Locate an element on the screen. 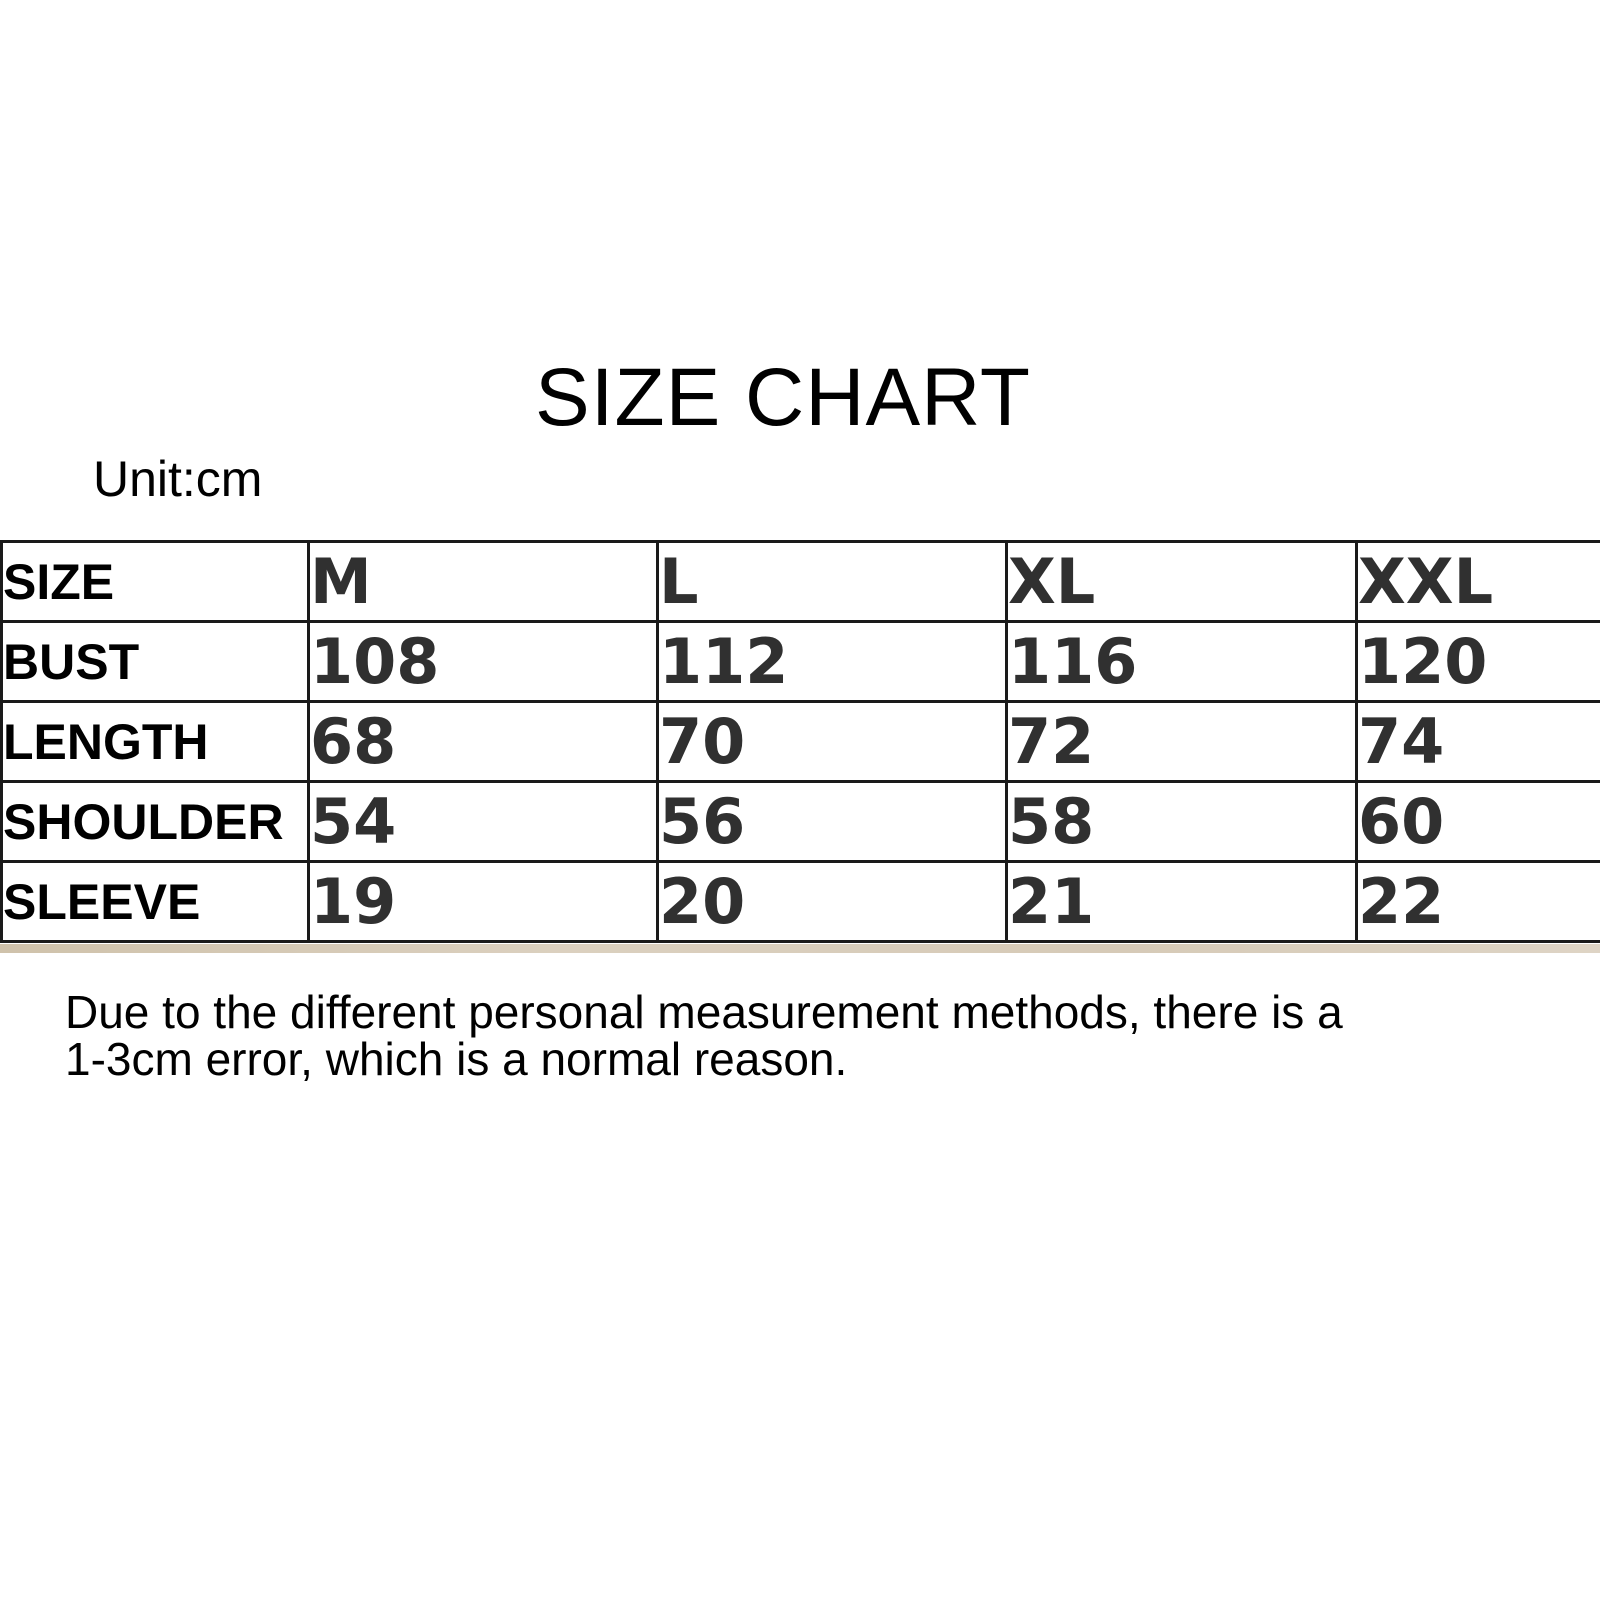  col-header-l: L is located at coordinates (832, 581).